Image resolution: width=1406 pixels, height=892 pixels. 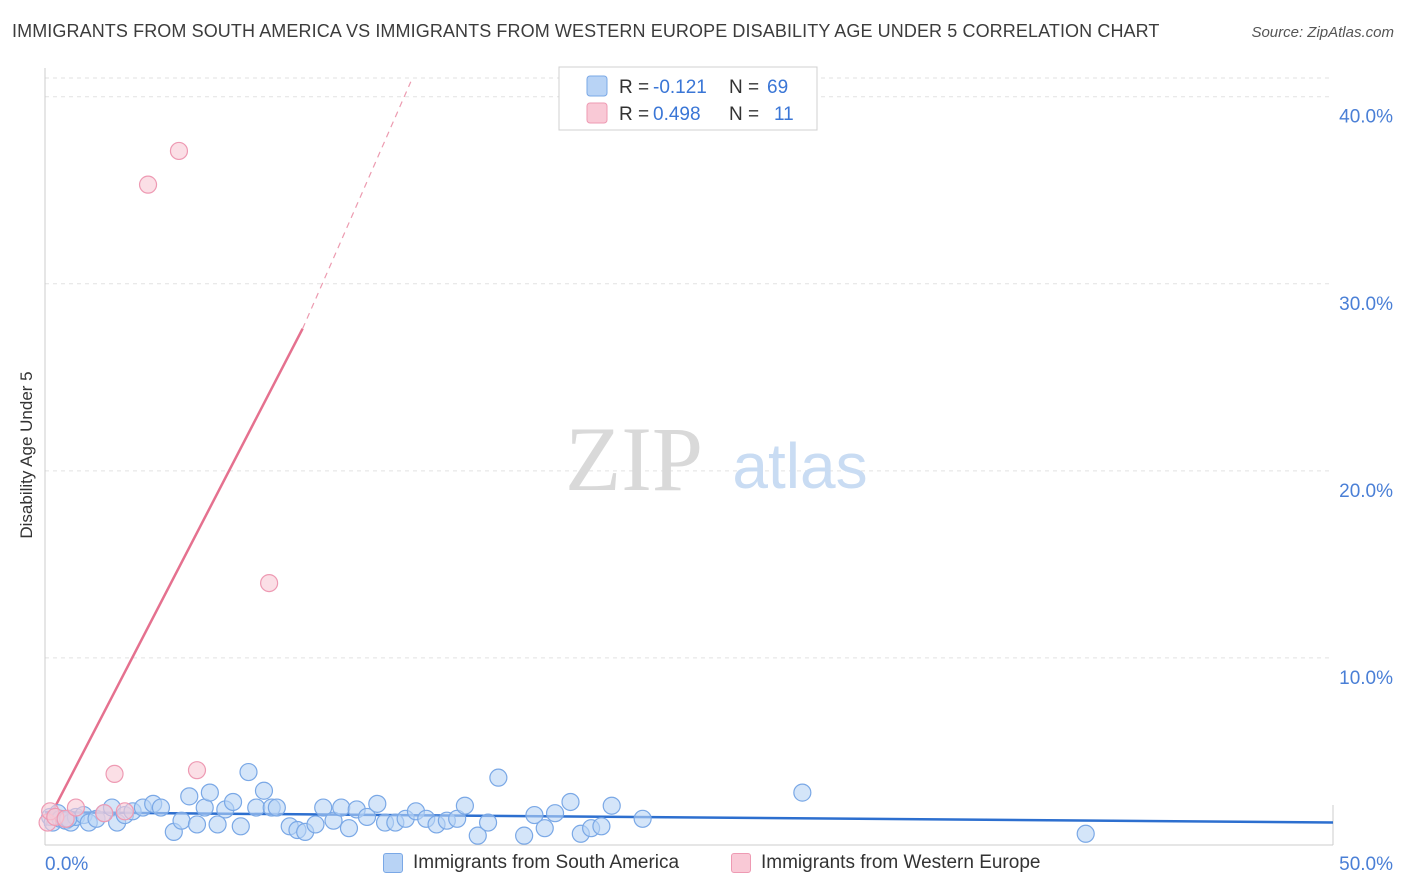 What do you see at coordinates (66, 864) in the screenshot?
I see `x-tick-label: 0.0%` at bounding box center [66, 864].